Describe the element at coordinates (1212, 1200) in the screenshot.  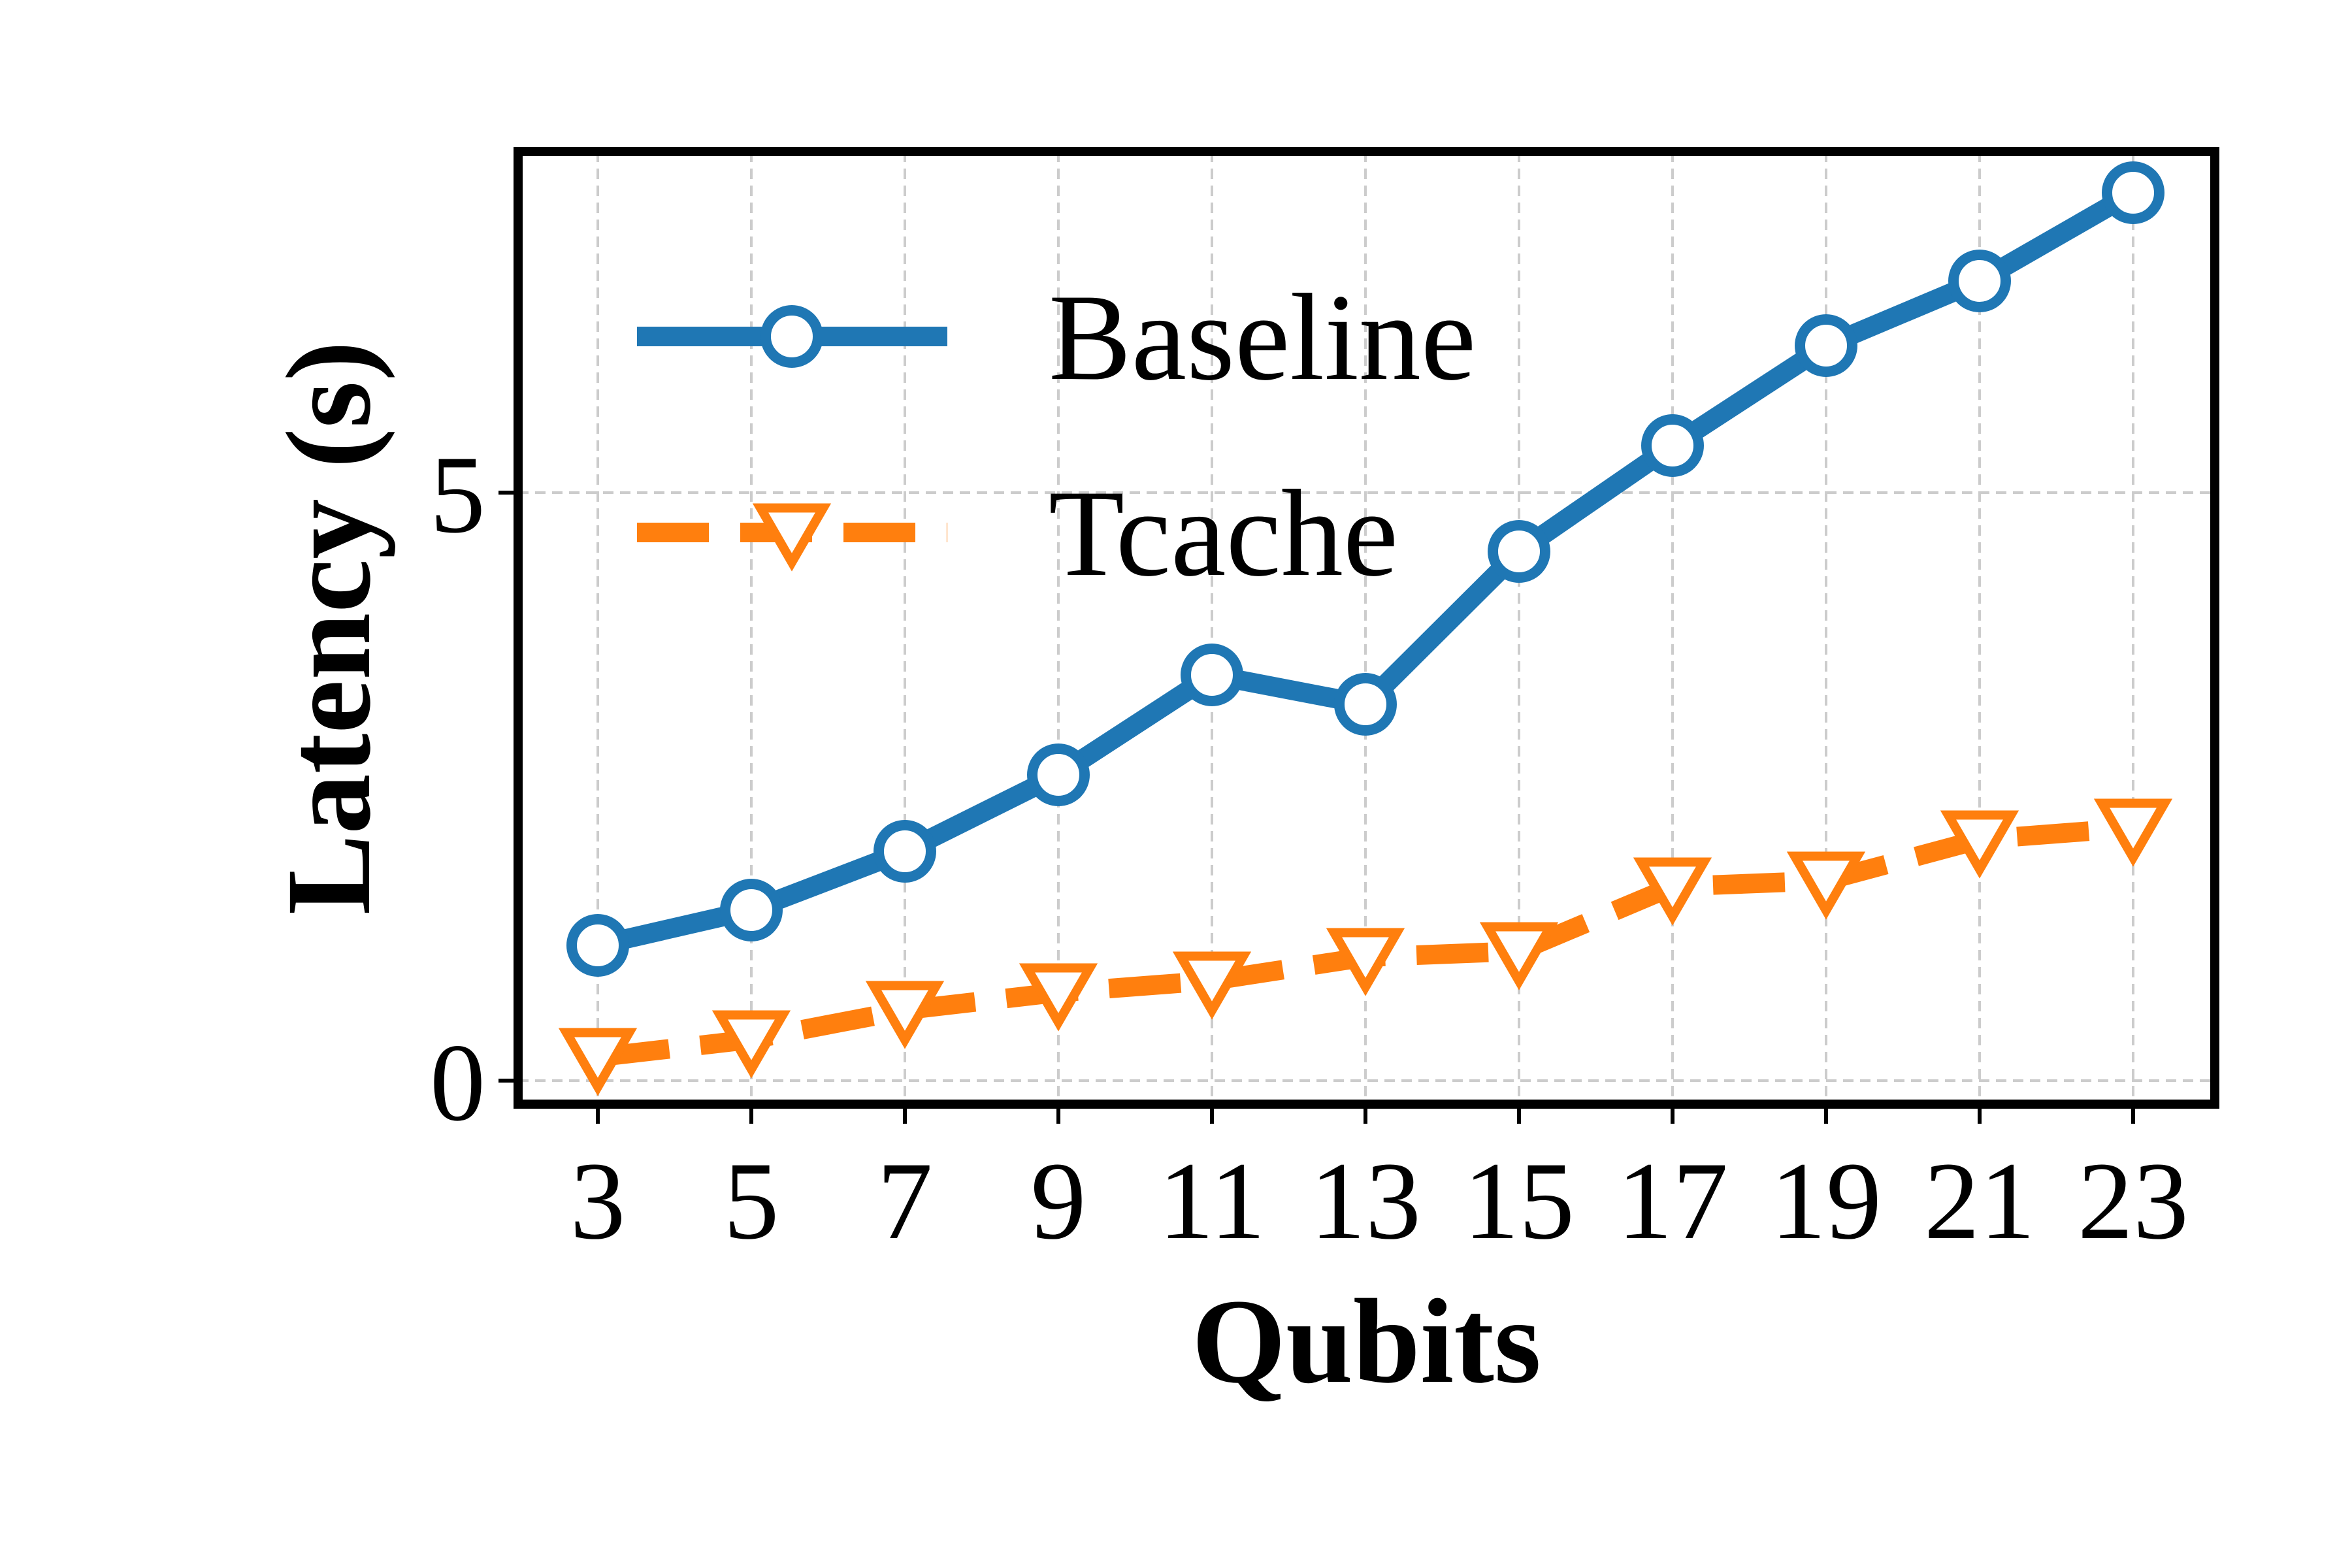
I see `x-tick-label: 11` at that location.